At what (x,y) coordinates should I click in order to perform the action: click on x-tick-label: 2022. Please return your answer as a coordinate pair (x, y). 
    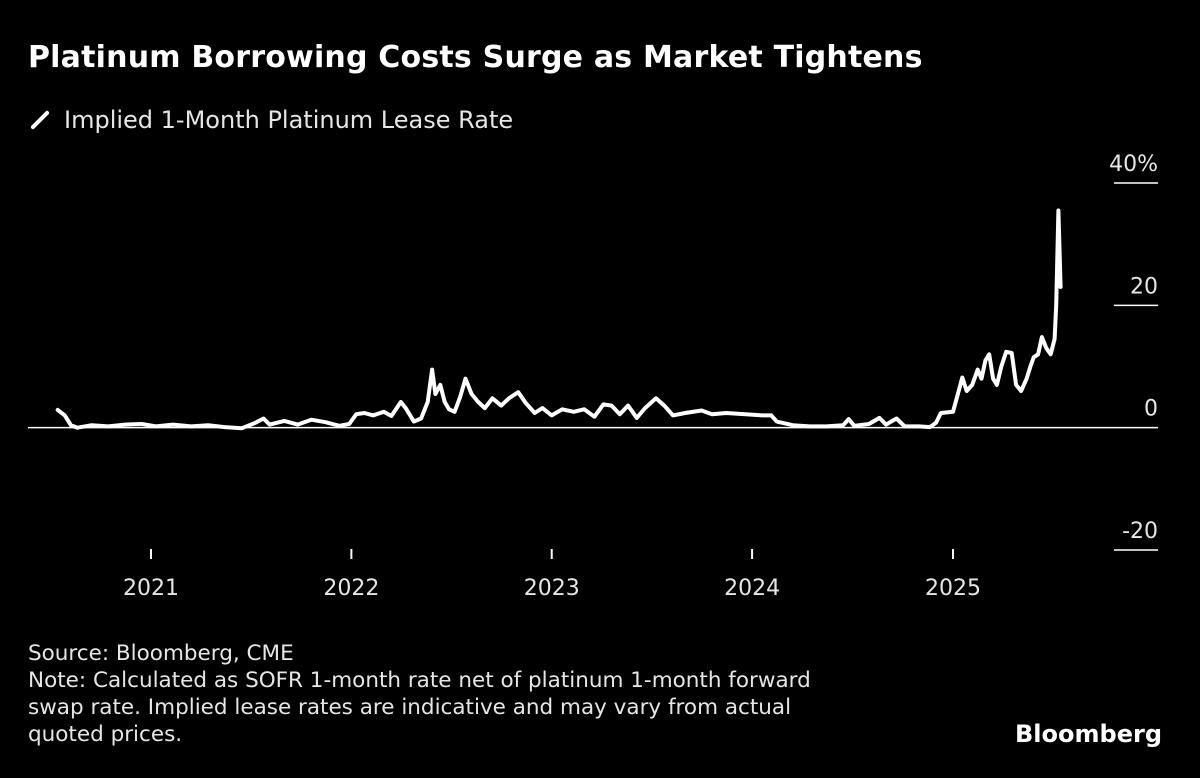
    Looking at the image, I should click on (351, 588).